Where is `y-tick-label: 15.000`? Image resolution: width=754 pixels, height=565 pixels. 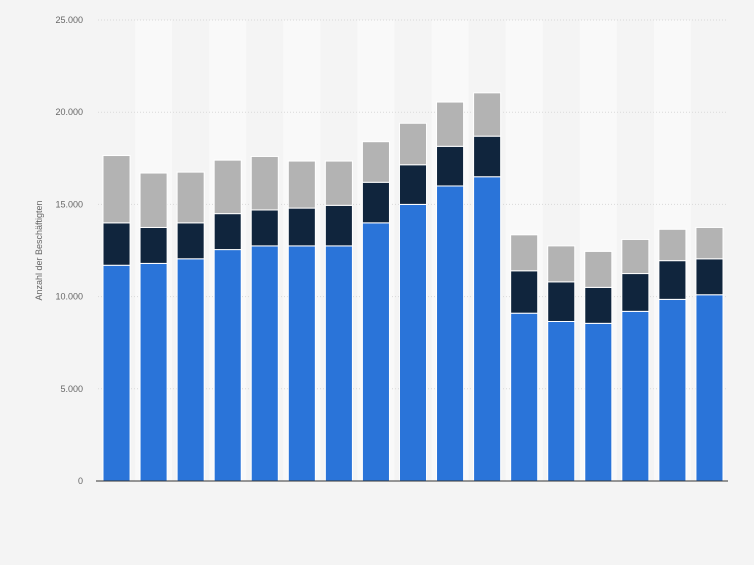
y-tick-label: 15.000 is located at coordinates (69, 204).